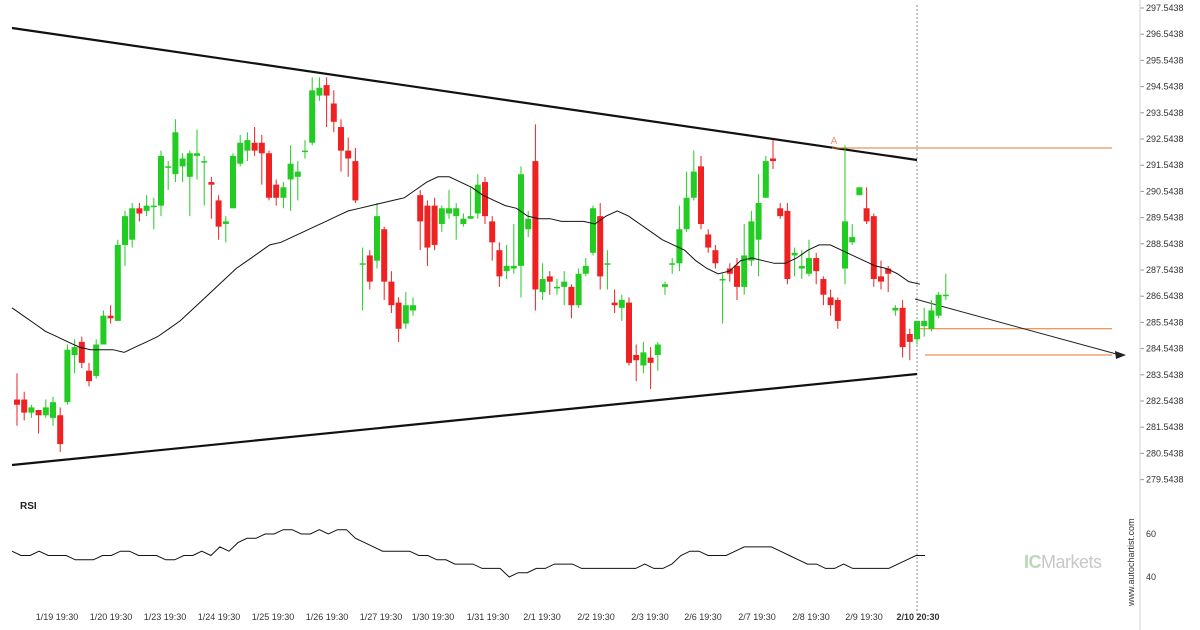 This screenshot has height=630, width=1200. I want to click on rsi-panel: RSI 60 40, so click(583, 541).